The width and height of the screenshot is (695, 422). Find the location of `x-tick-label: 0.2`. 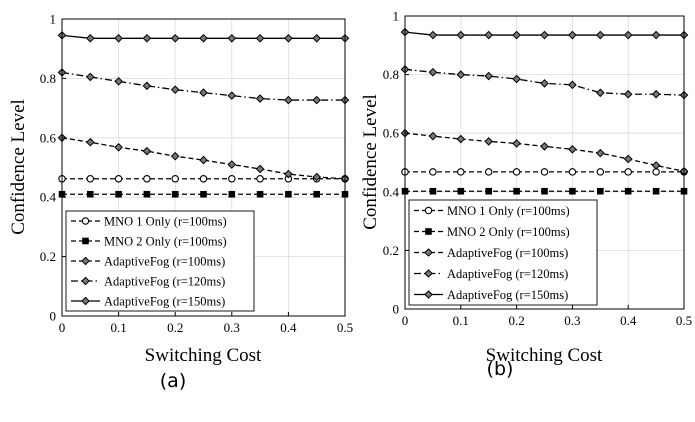

x-tick-label: 0.2 is located at coordinates (516, 320).